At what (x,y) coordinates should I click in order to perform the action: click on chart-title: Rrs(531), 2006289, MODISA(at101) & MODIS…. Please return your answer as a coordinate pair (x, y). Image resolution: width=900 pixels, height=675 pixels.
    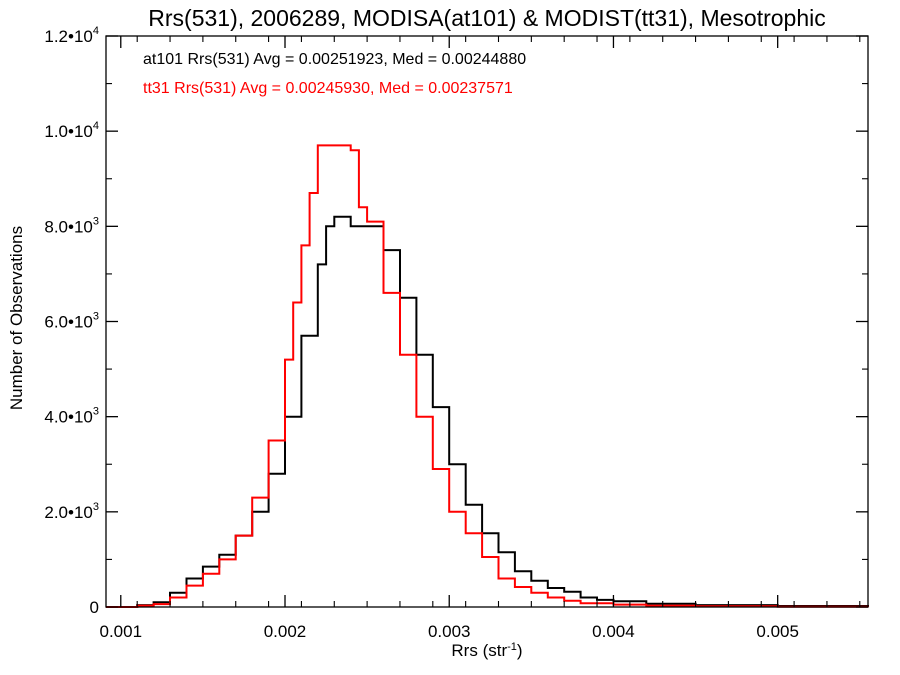
    Looking at the image, I should click on (486, 18).